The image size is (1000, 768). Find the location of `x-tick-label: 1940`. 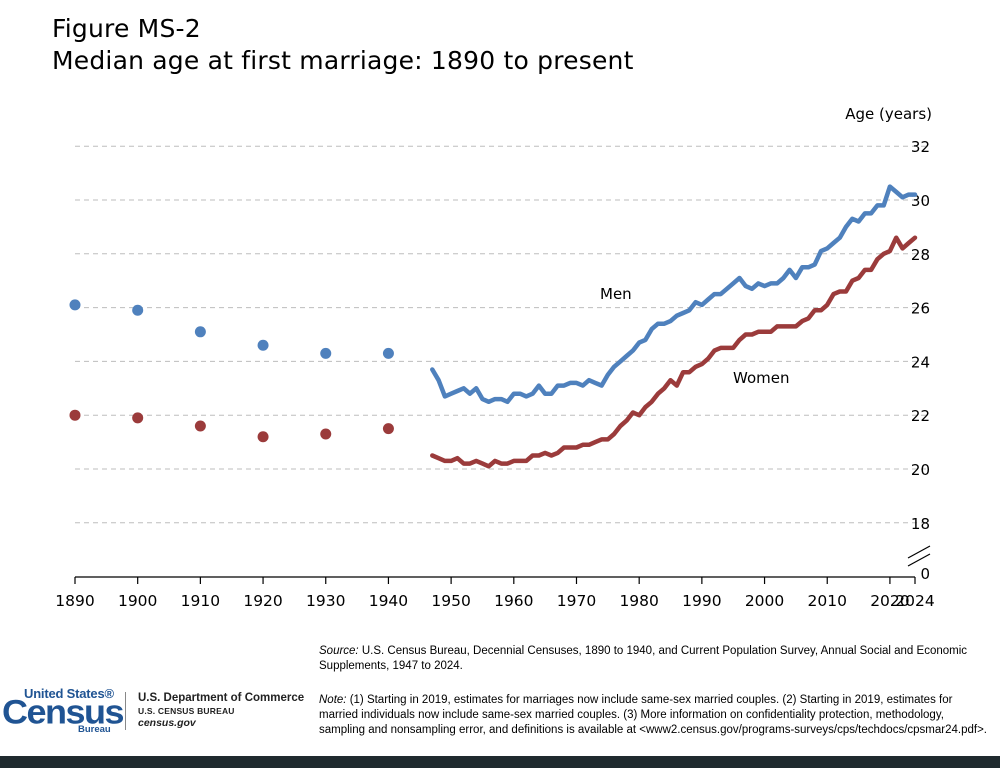

x-tick-label: 1940 is located at coordinates (388, 601).